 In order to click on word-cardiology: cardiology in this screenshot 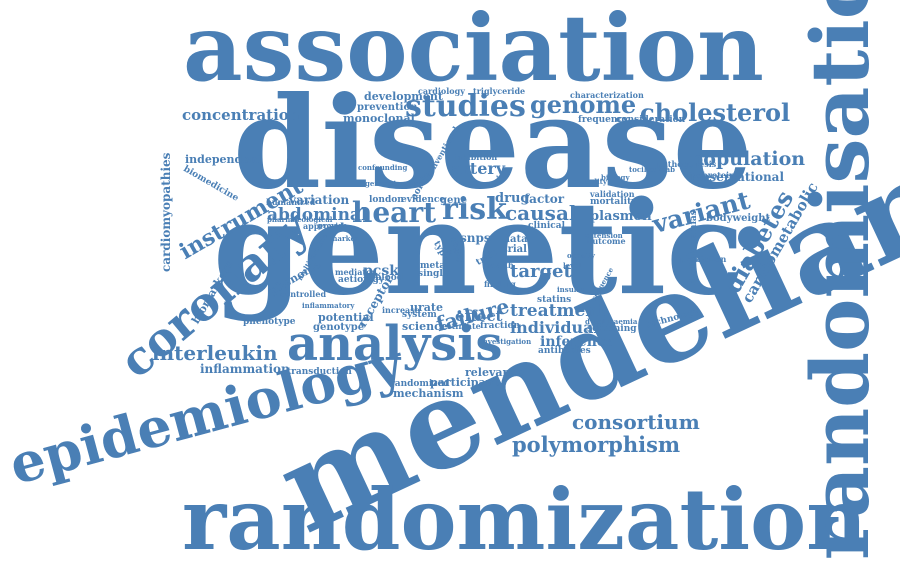, I will do `click(441, 91)`.